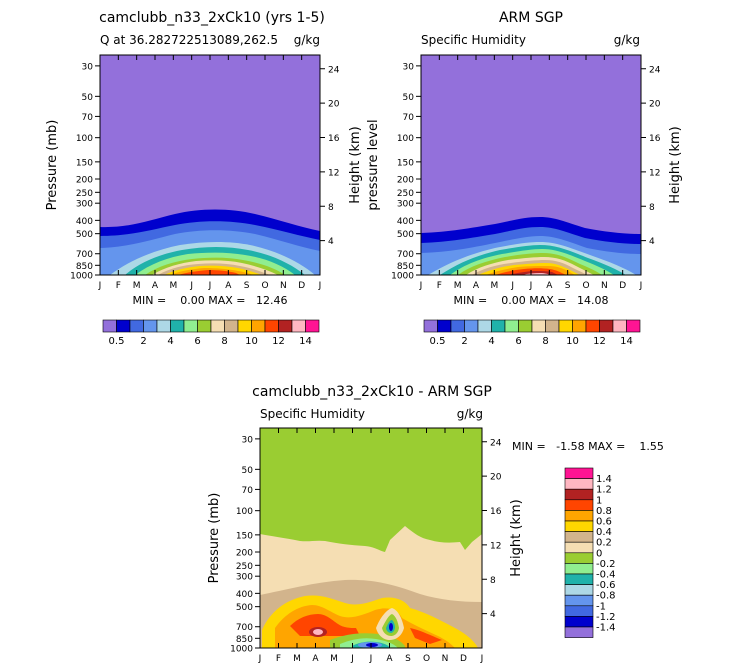  What do you see at coordinates (305, 341) in the screenshot?
I see `colorbar-label: 14` at bounding box center [305, 341].